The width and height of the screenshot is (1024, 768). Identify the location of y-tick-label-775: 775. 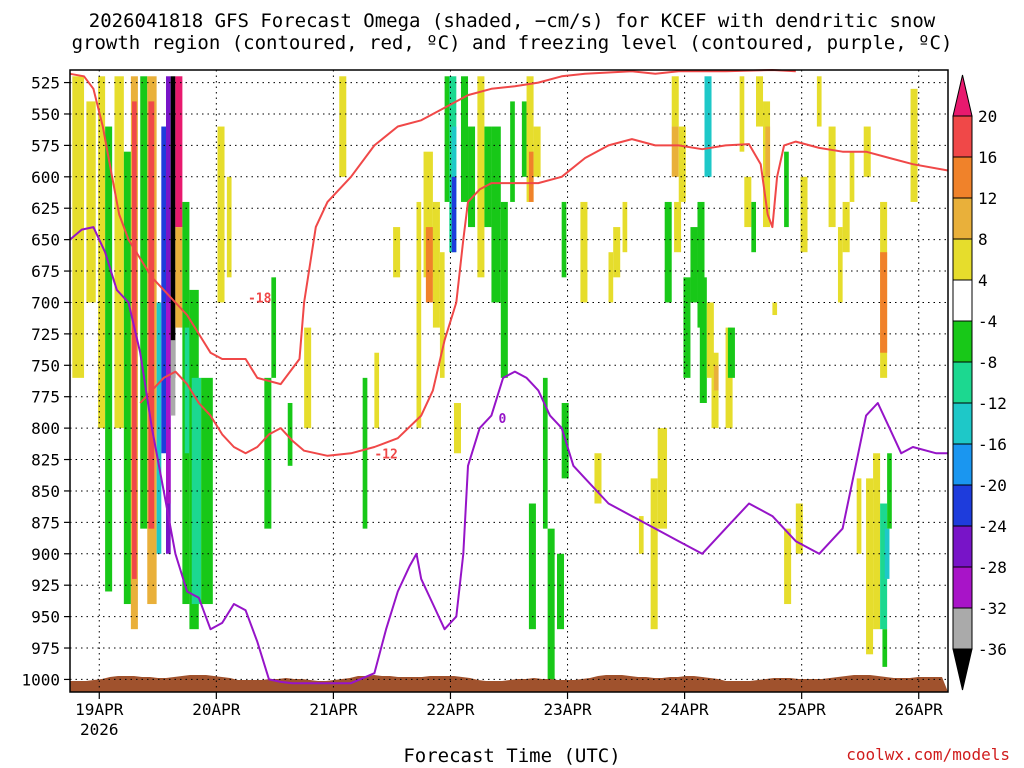
(45, 397).